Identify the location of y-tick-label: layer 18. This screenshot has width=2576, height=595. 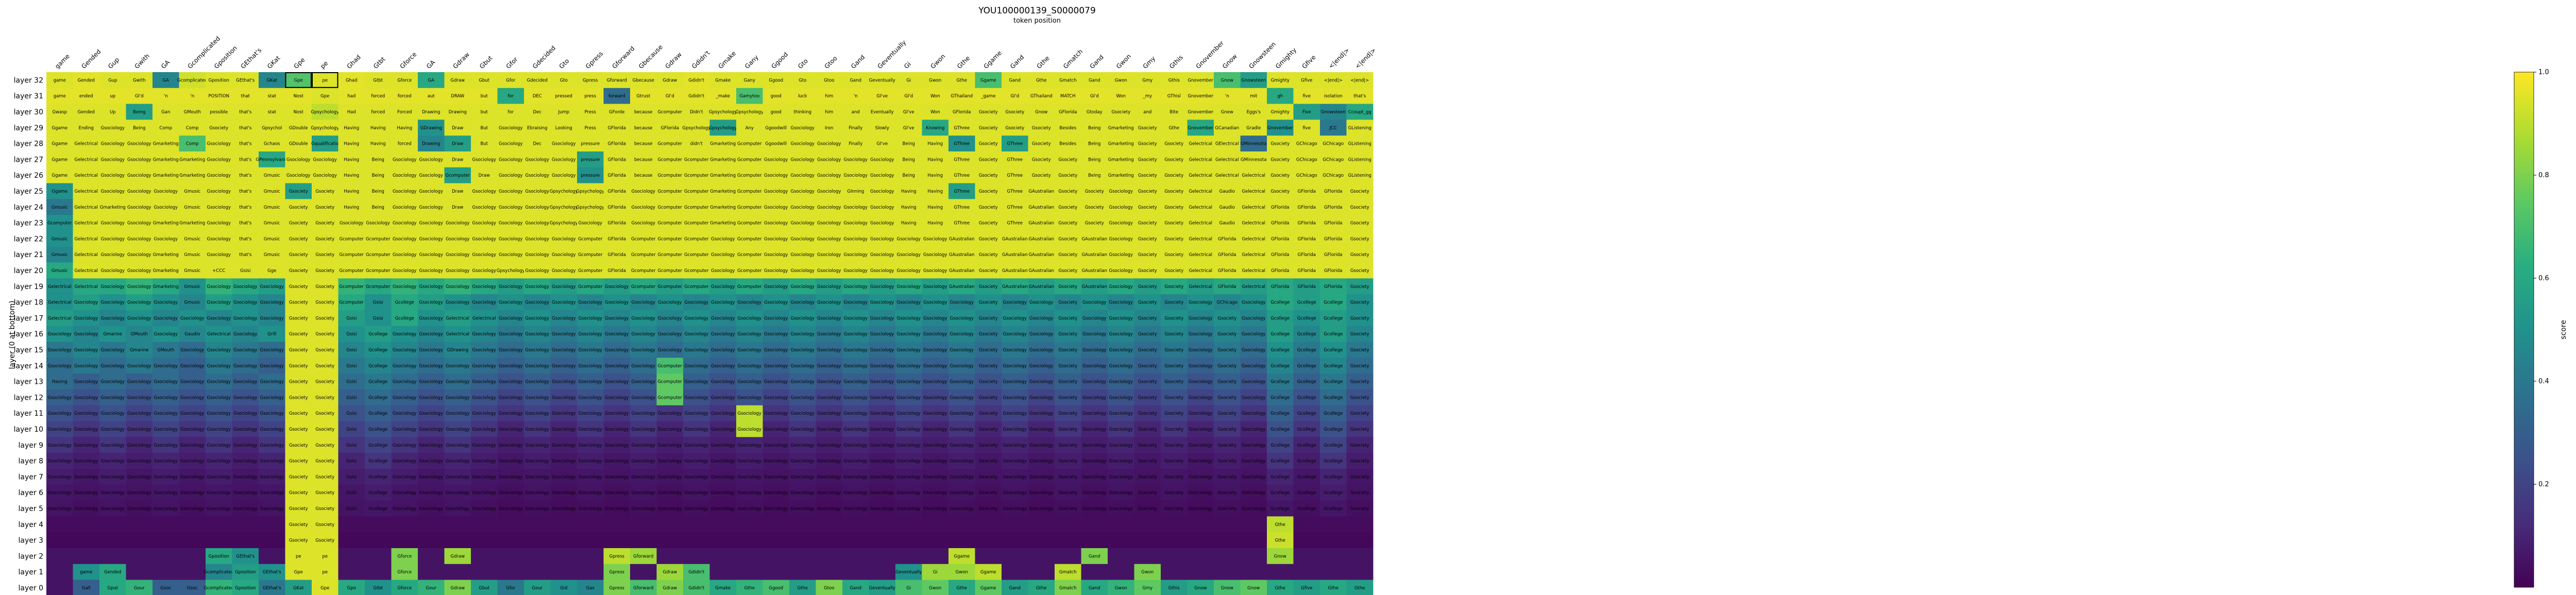
(28, 303).